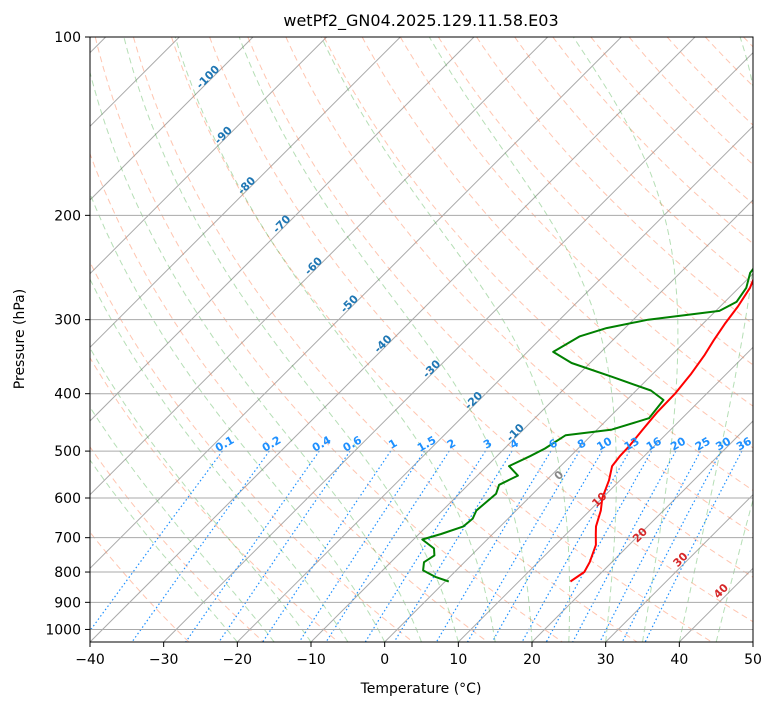  What do you see at coordinates (67, 499) in the screenshot?
I see `y-tick-label: 600` at bounding box center [67, 499].